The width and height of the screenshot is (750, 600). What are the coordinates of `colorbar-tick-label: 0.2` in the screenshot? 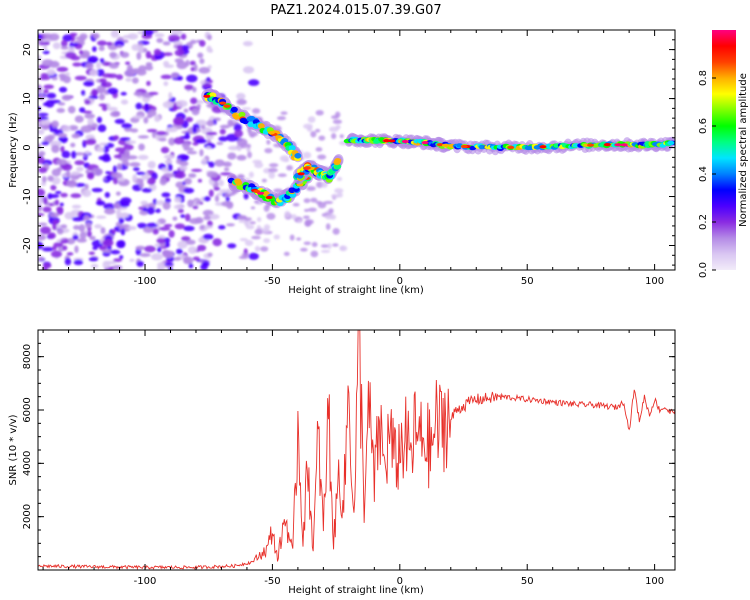 It's located at (703, 222).